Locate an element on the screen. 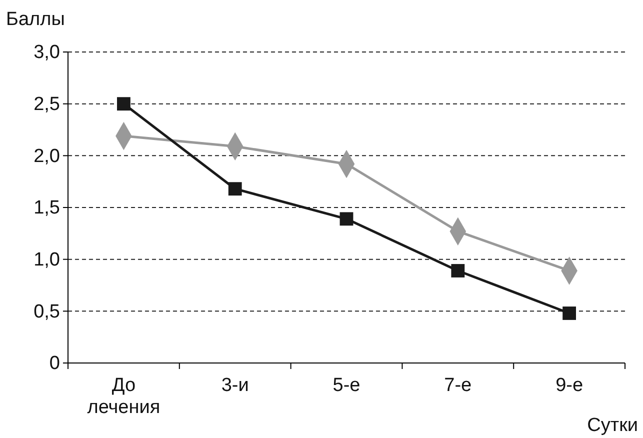 The image size is (643, 438). x-tick-label: 7-е is located at coordinates (458, 385).